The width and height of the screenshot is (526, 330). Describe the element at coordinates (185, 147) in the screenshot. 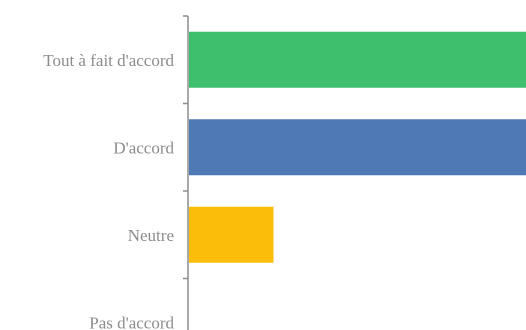

I see `y-axis-ticks` at that location.